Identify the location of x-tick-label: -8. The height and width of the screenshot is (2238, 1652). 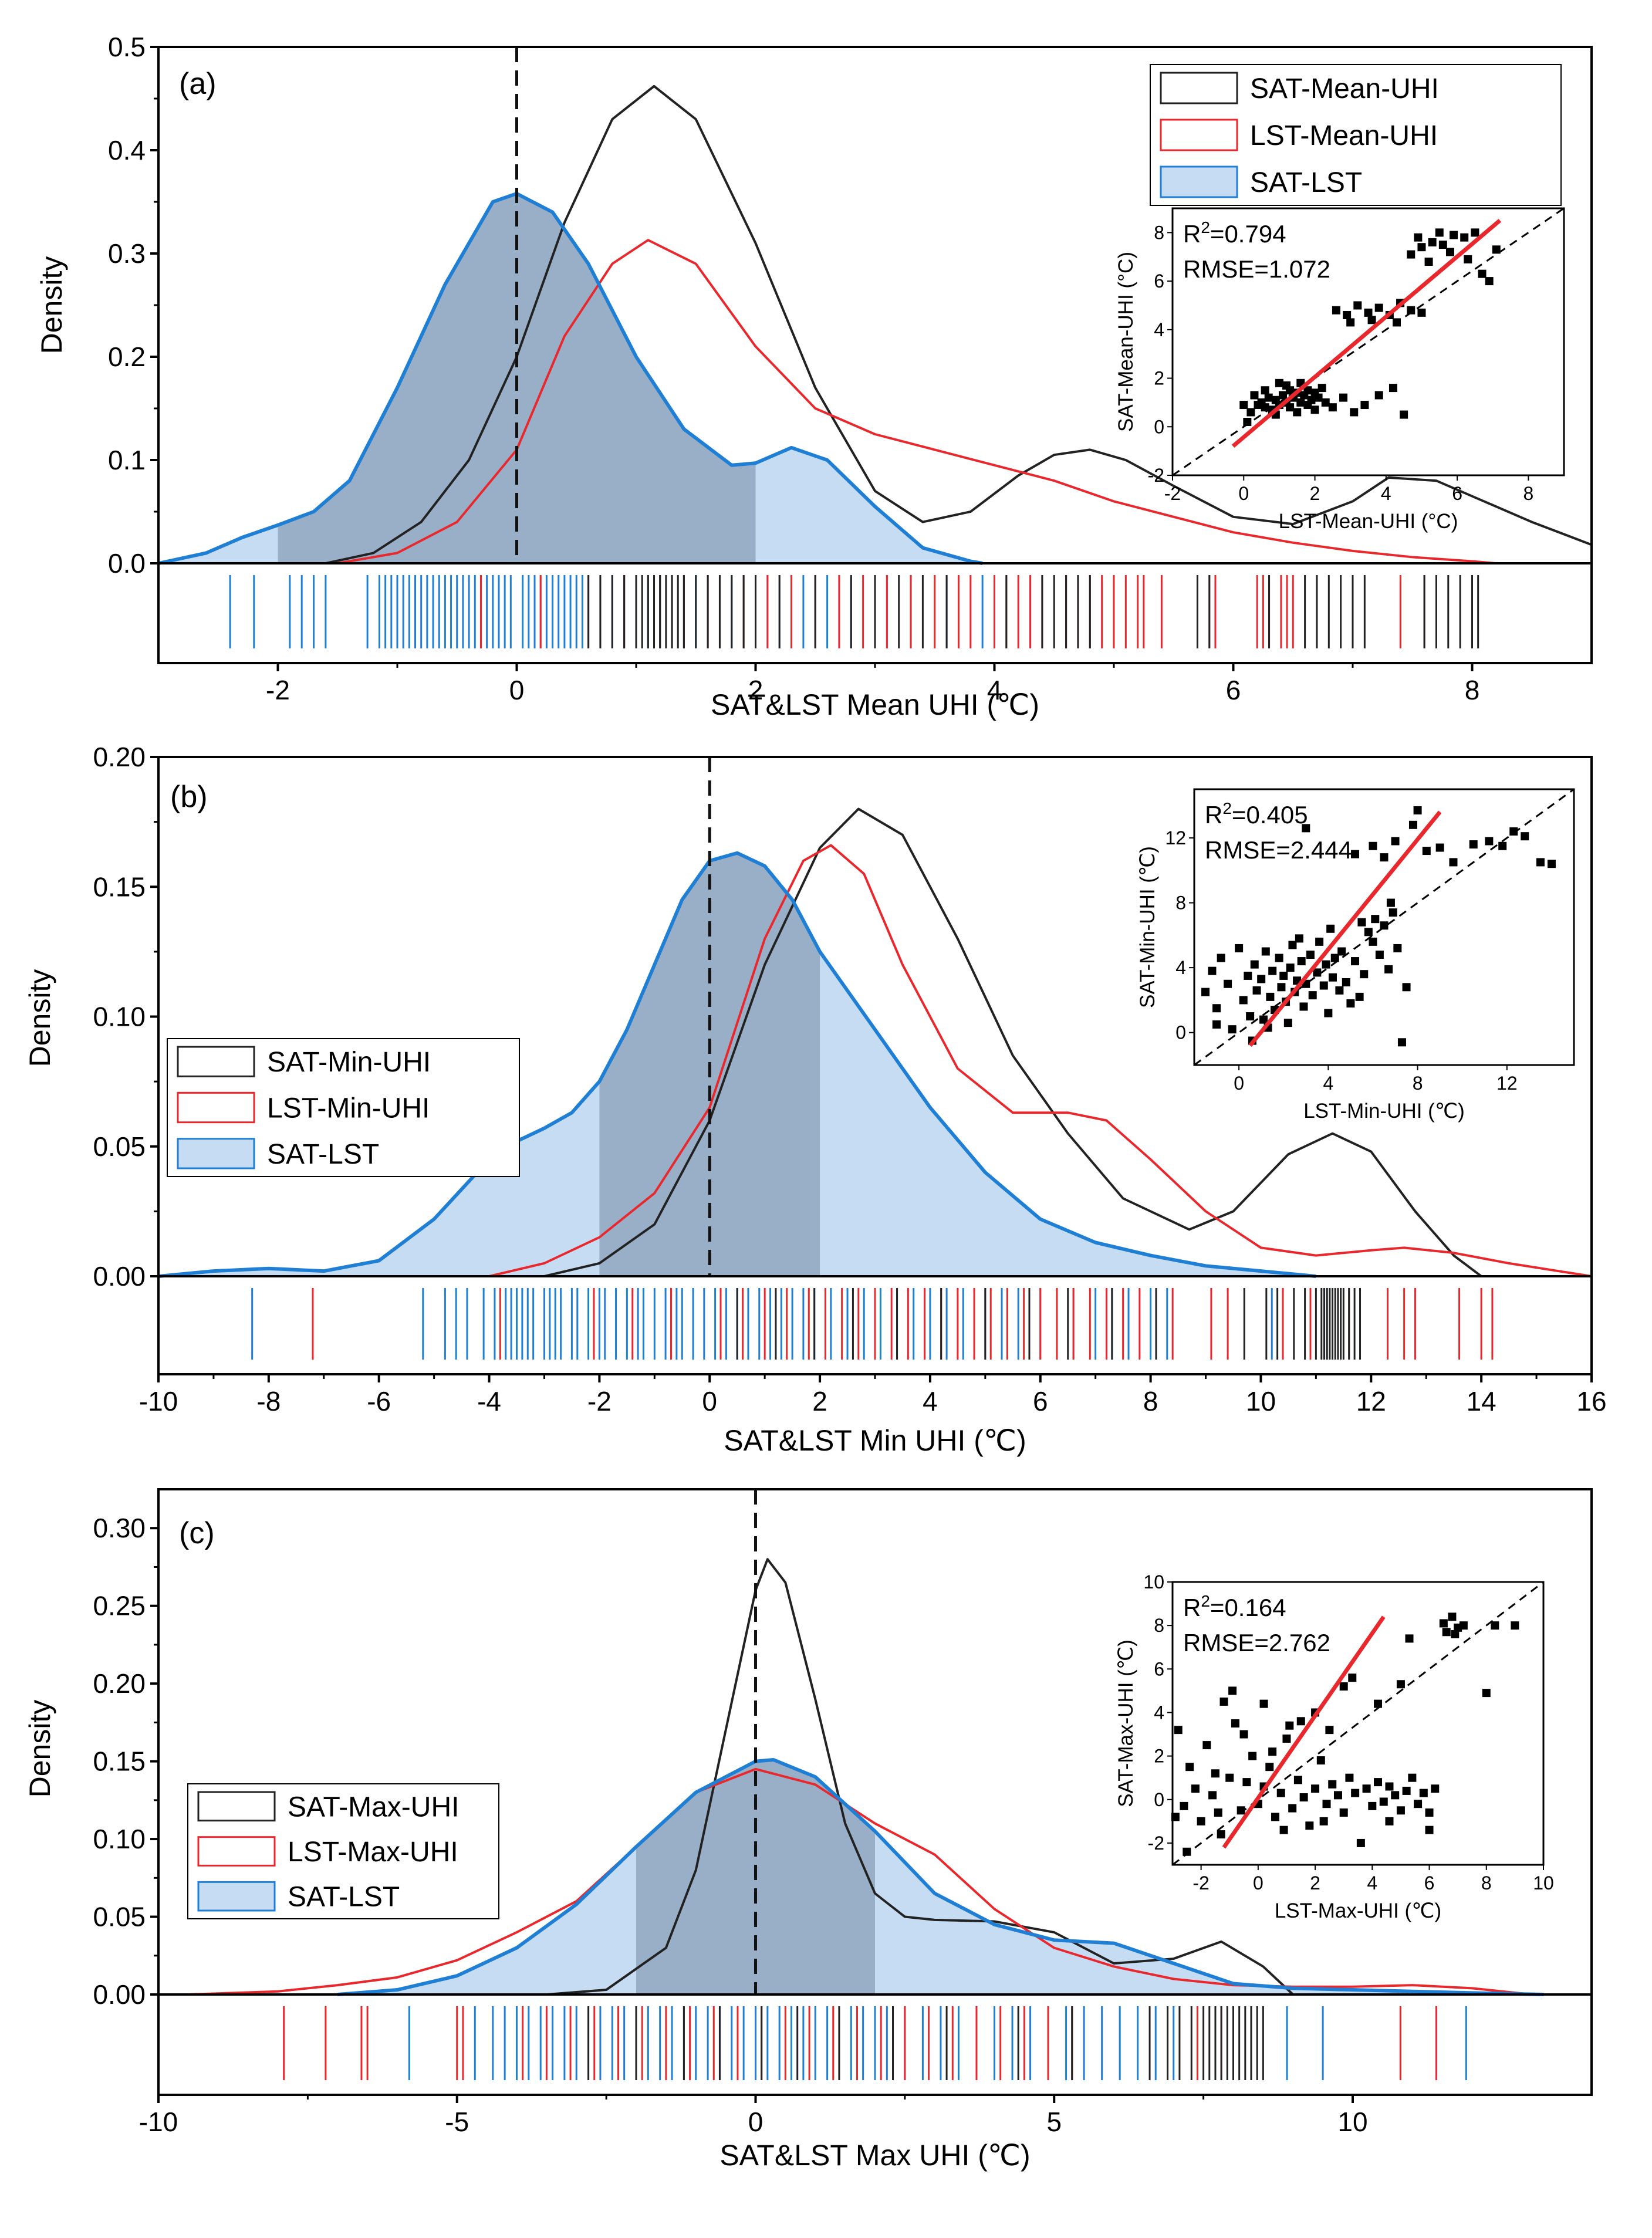
(268, 1402).